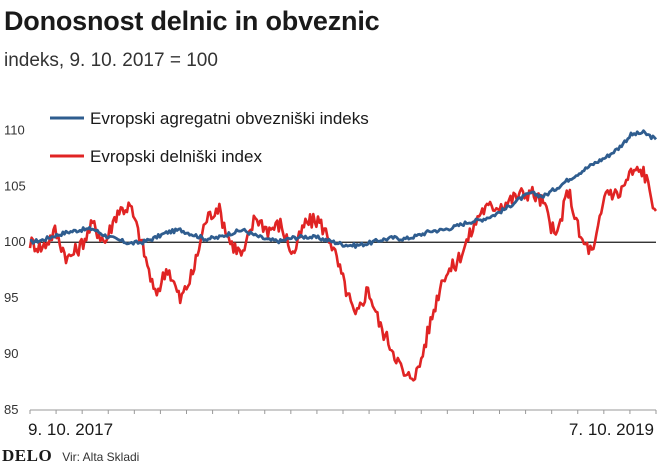  I want to click on legend-label: Evropski agregatni obvezniški indeks, so click(229, 118).